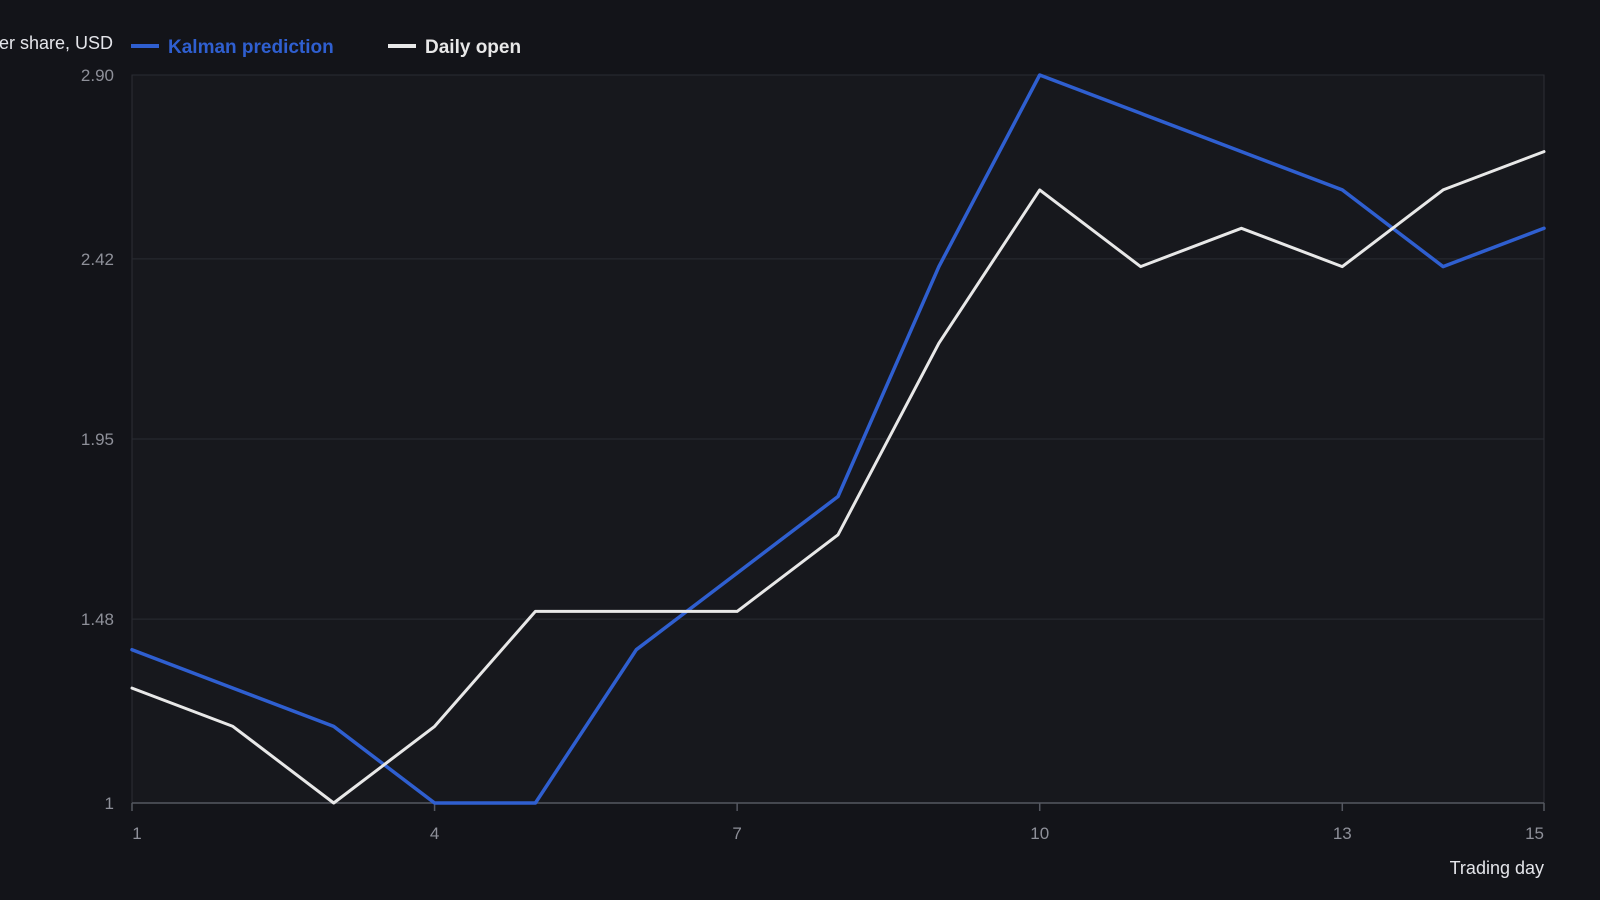  I want to click on y-tick-label: 2.90, so click(97, 75).